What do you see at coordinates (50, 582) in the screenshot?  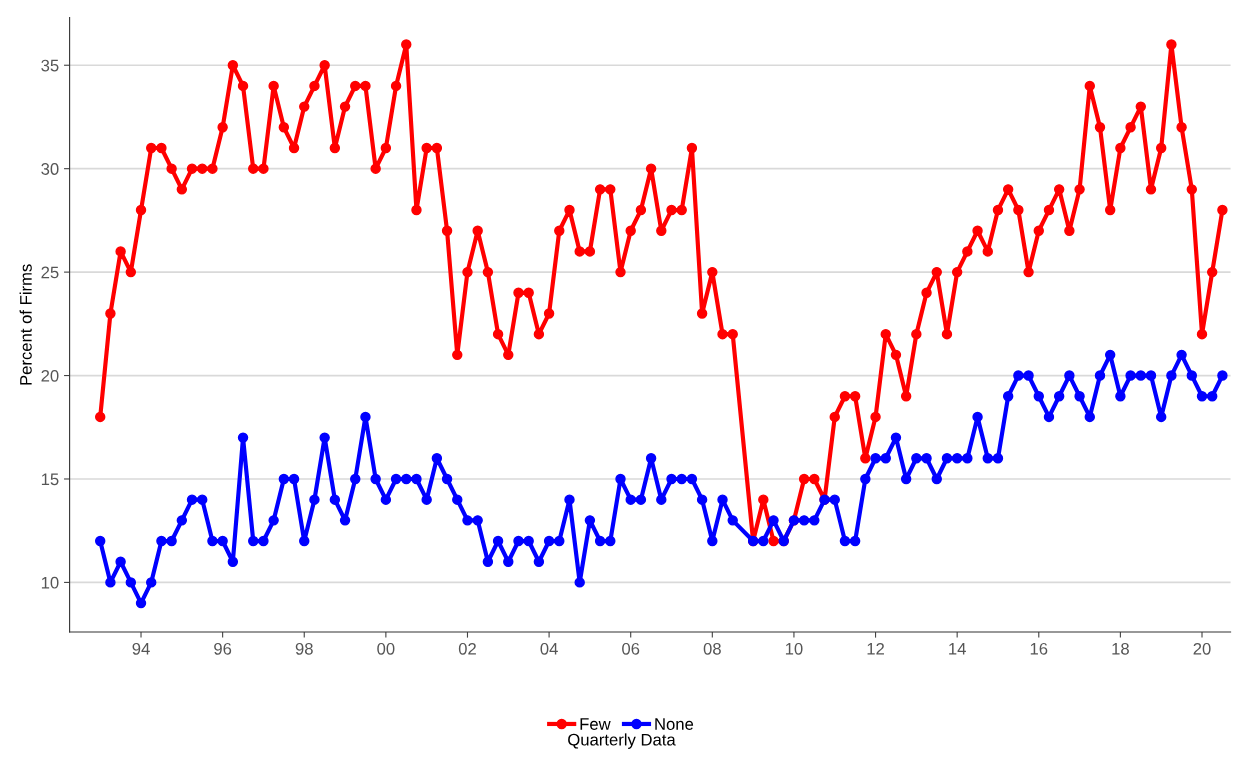 I see `y-tick-label: 10` at bounding box center [50, 582].